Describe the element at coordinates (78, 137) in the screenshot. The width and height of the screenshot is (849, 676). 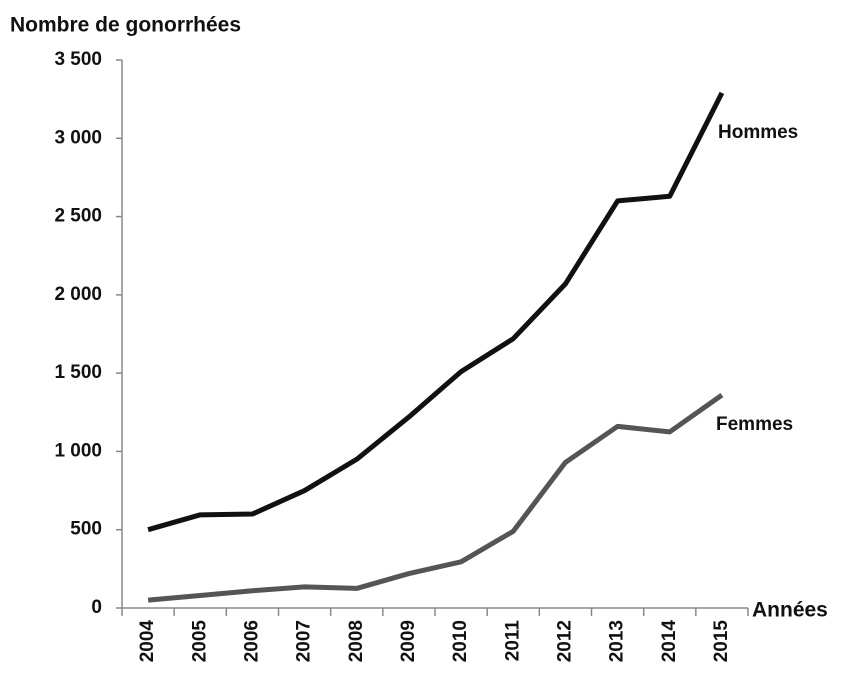
I see `y-tick-label: 3 000` at that location.